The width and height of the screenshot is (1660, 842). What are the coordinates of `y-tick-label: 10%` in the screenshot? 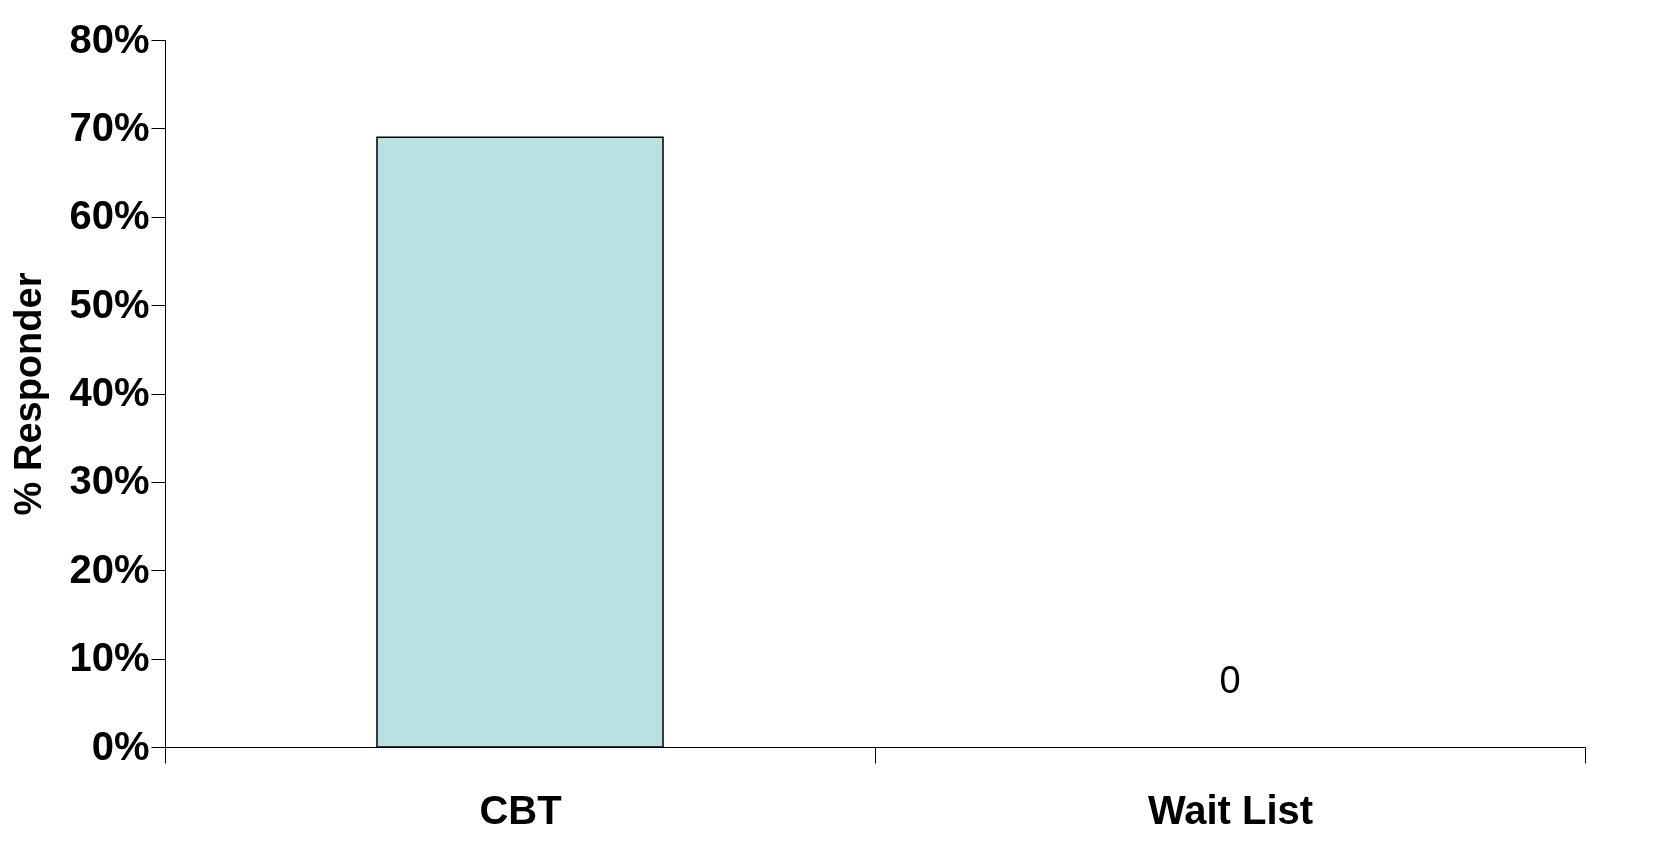 It's located at (109, 657).